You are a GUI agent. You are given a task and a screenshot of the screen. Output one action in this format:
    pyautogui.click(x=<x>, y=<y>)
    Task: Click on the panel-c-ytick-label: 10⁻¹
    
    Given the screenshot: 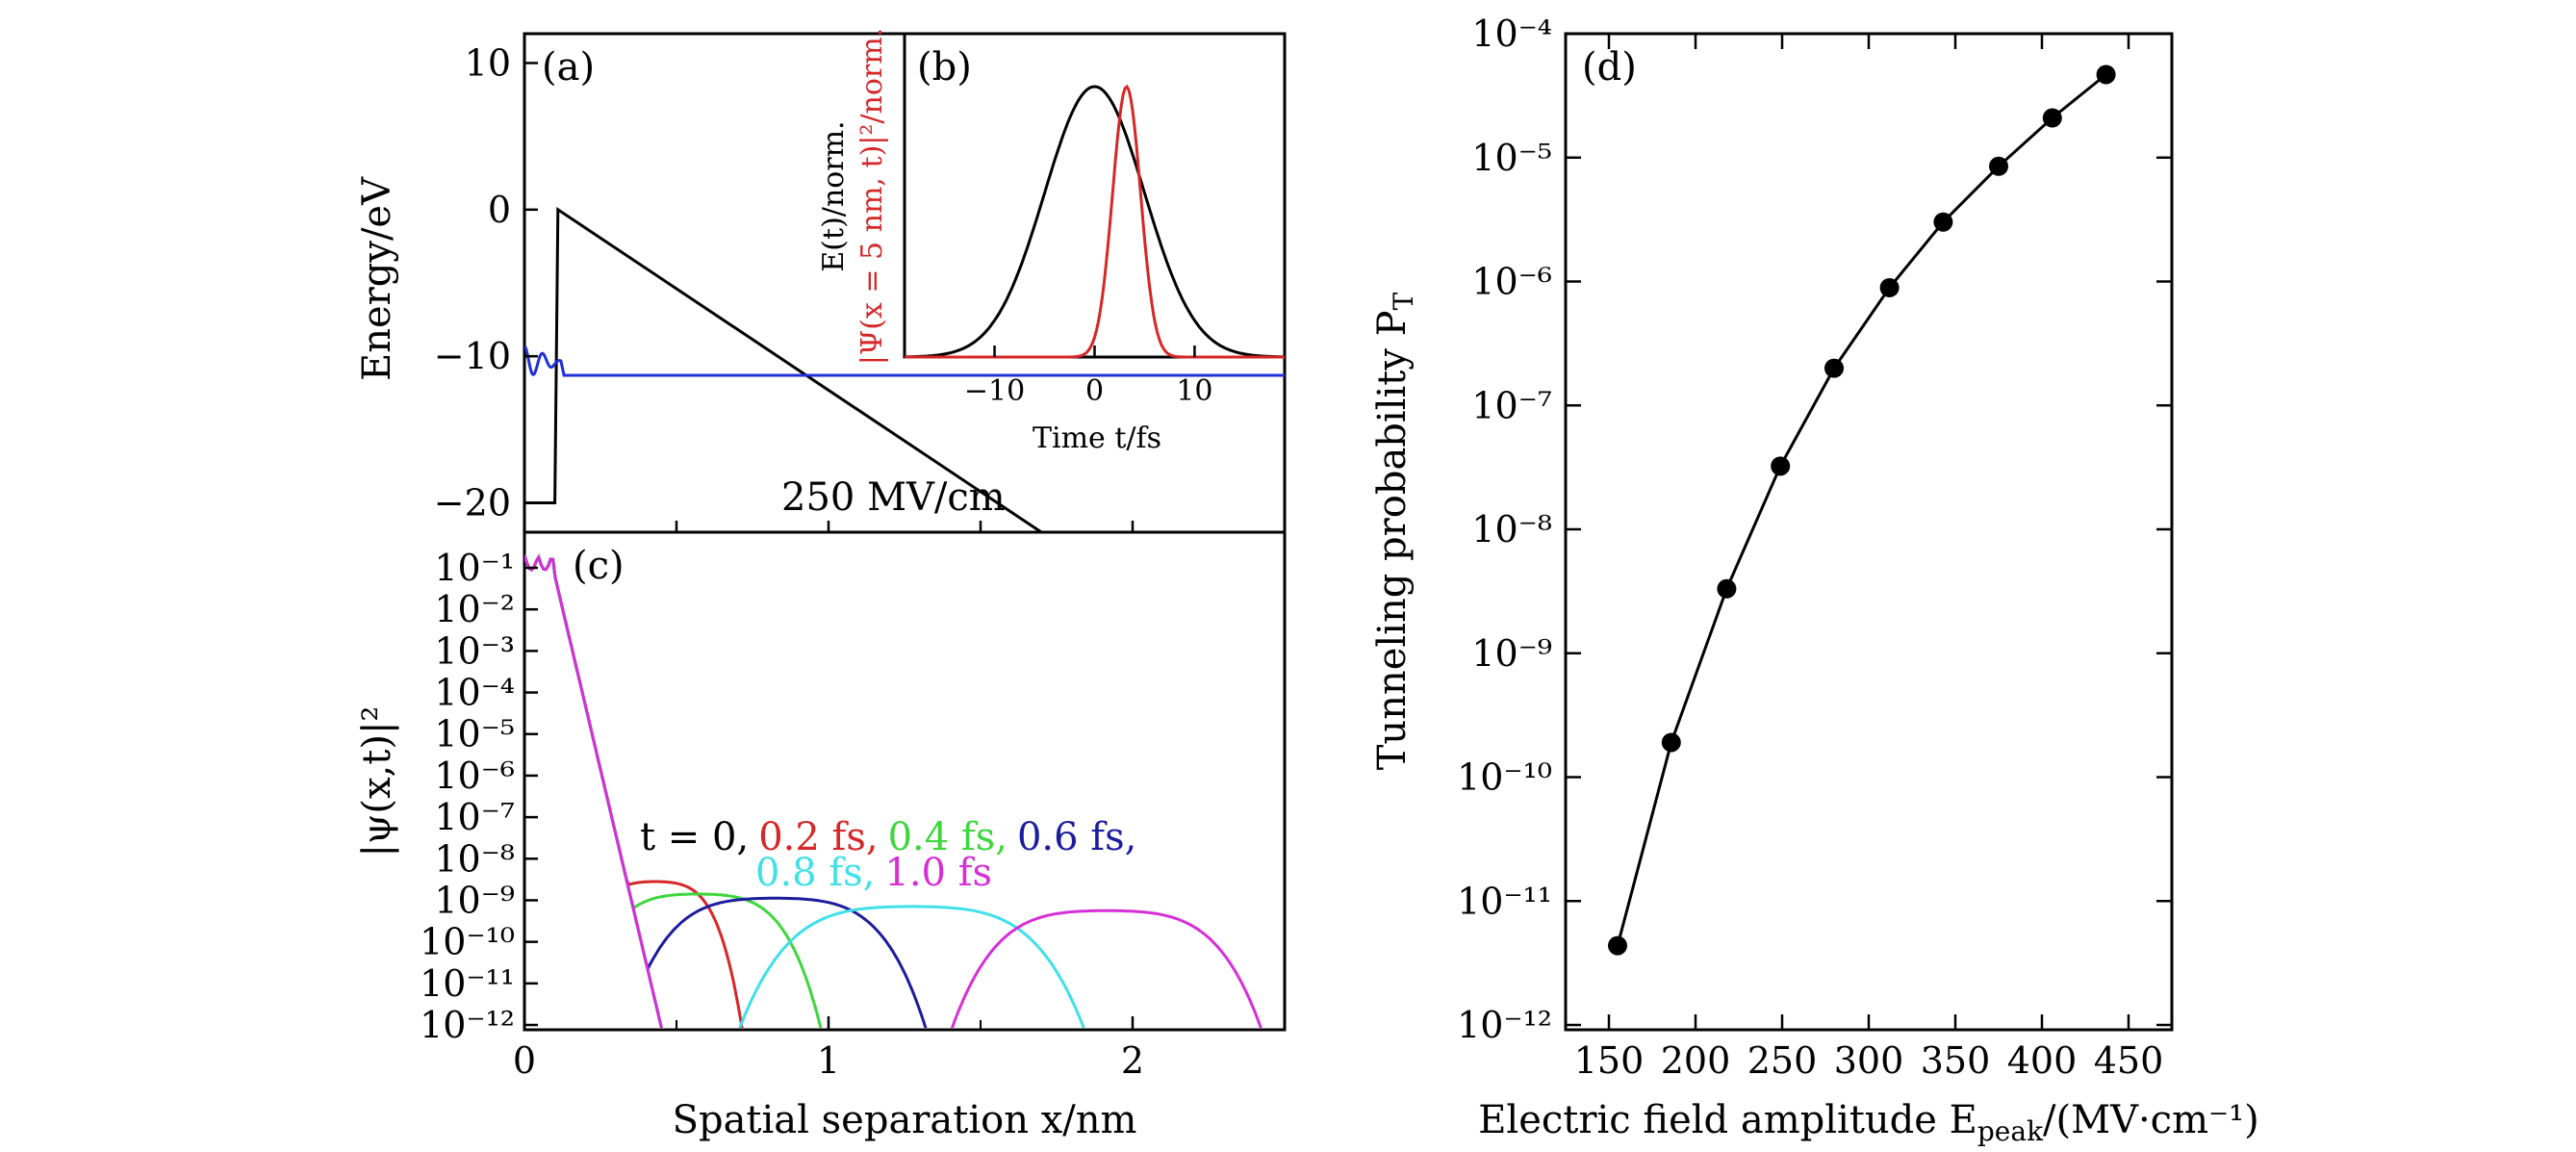 What is the action you would take?
    pyautogui.click(x=474, y=568)
    